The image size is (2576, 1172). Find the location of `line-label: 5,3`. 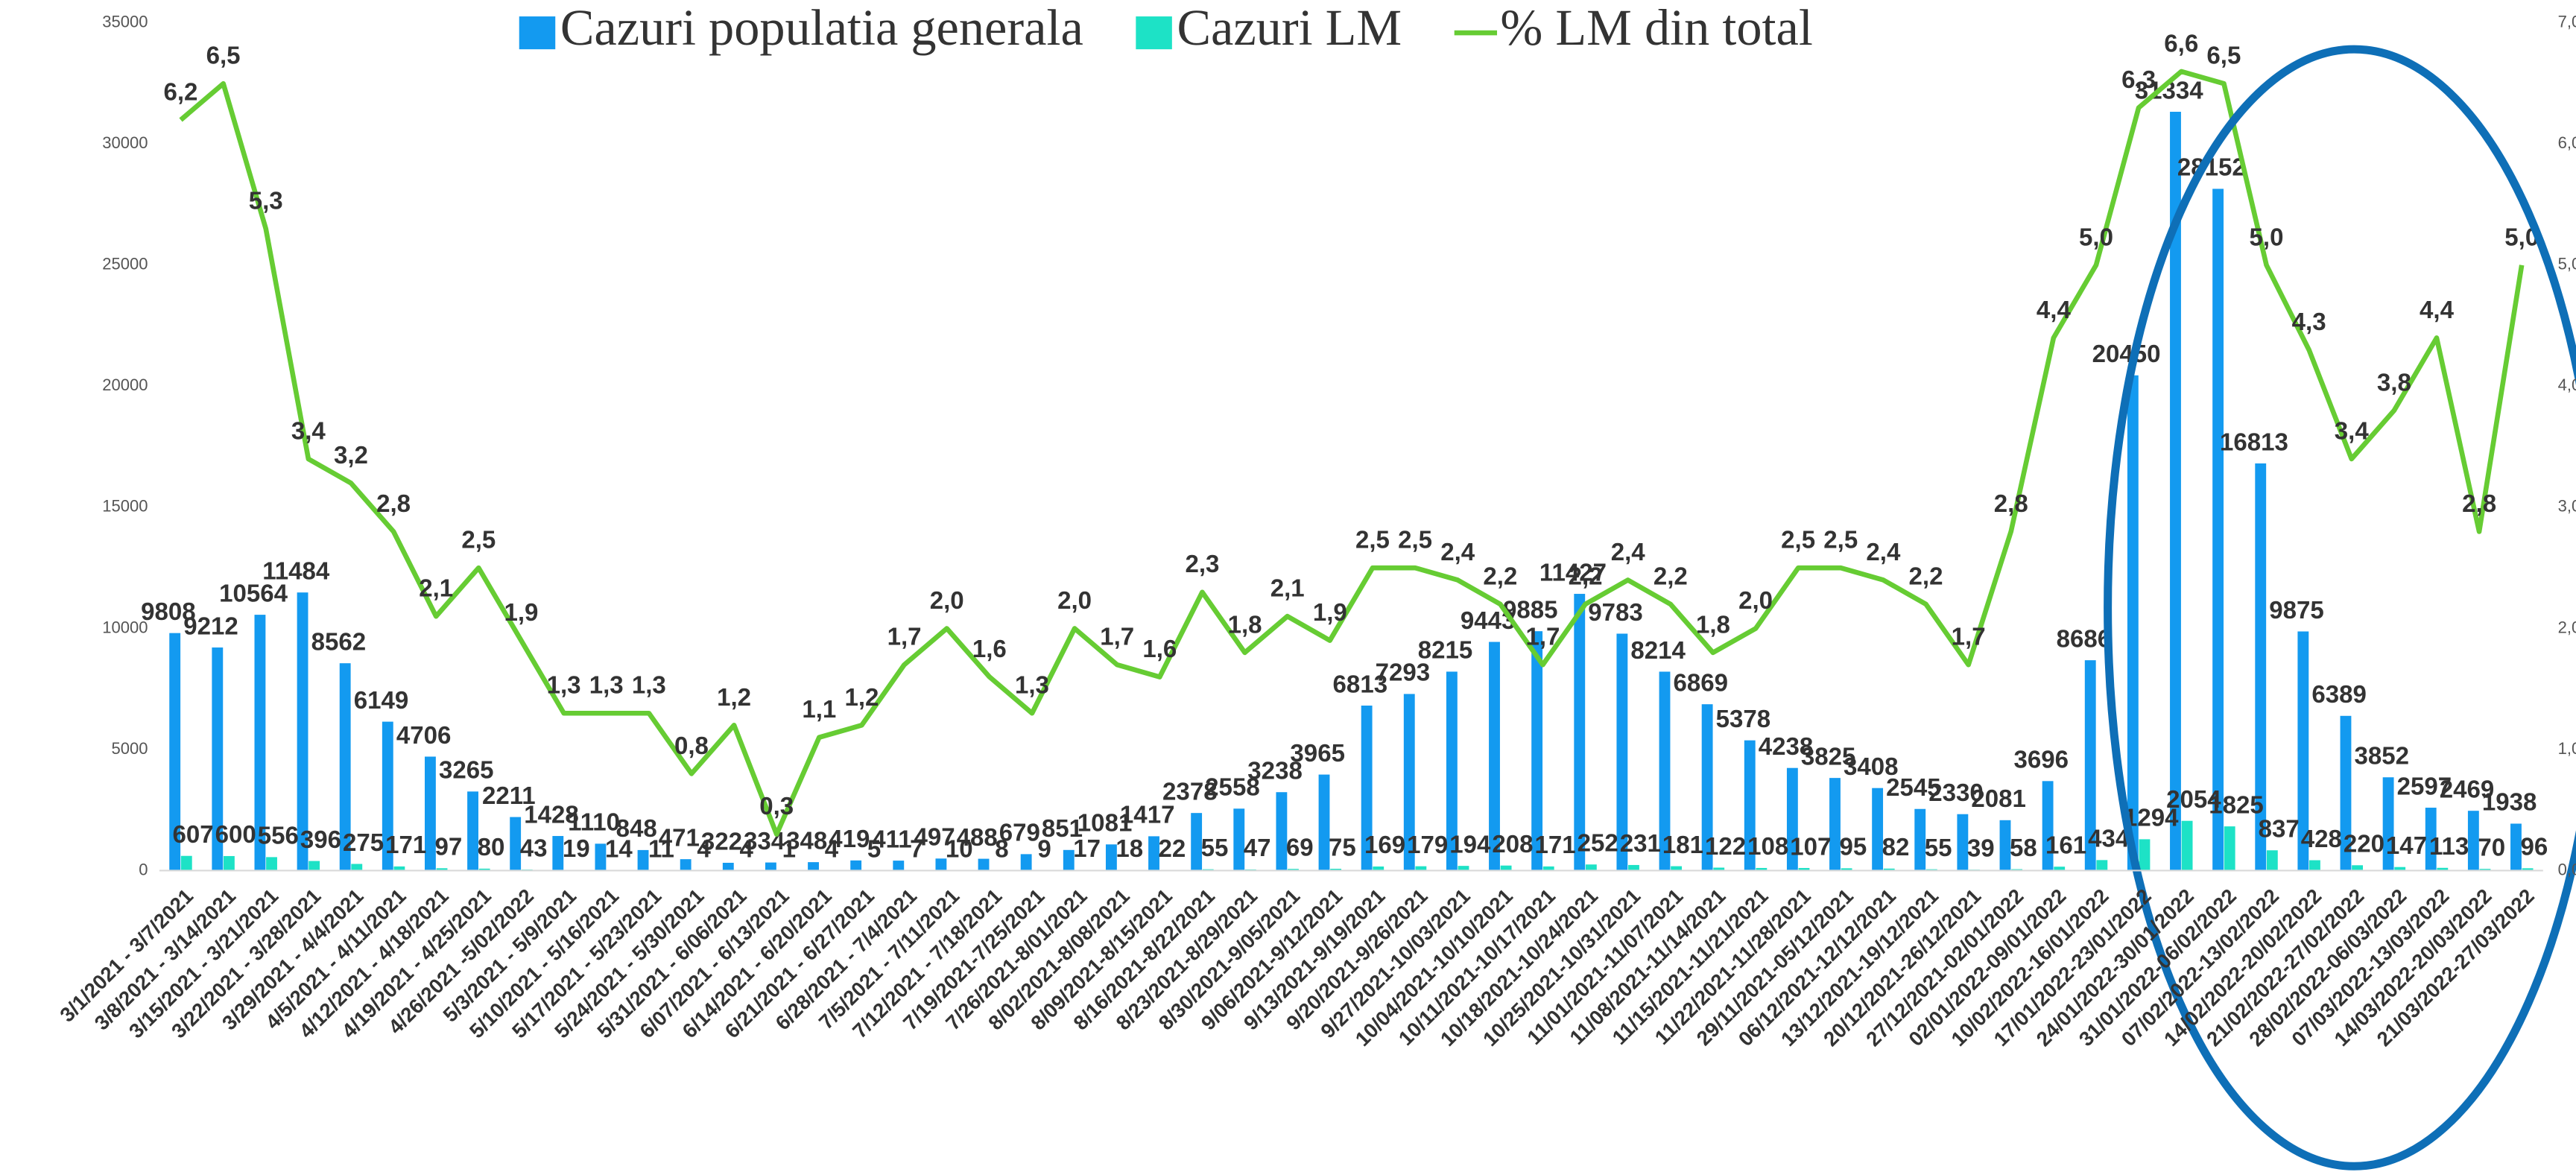

line-label: 5,3 is located at coordinates (266, 201).